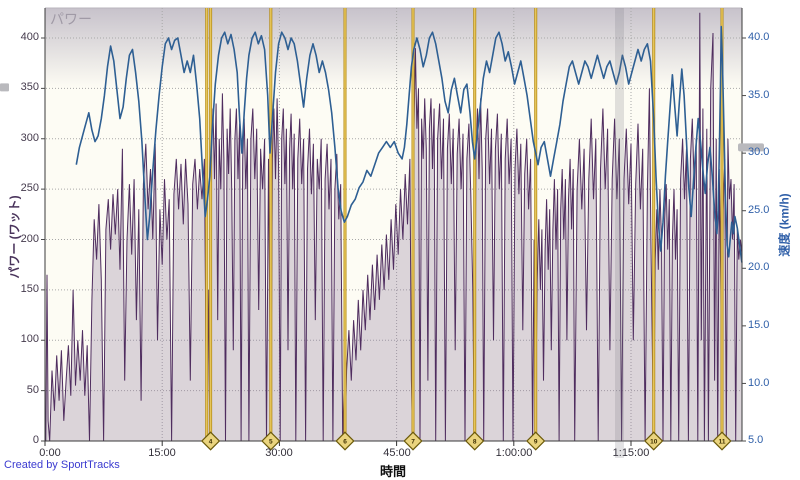 The height and width of the screenshot is (480, 800). Describe the element at coordinates (392, 471) in the screenshot. I see `x-axis-title: 時間` at that location.